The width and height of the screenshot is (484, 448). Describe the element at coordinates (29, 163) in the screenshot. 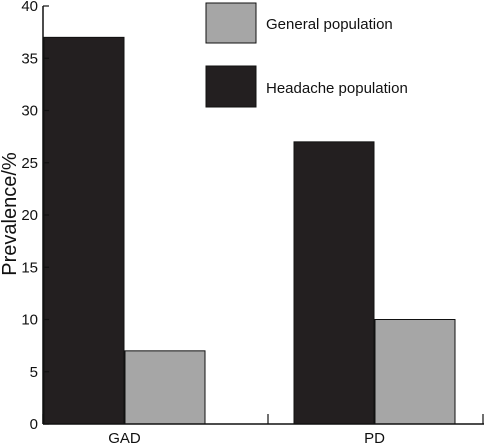

I see `y-tick-label: 25` at that location.